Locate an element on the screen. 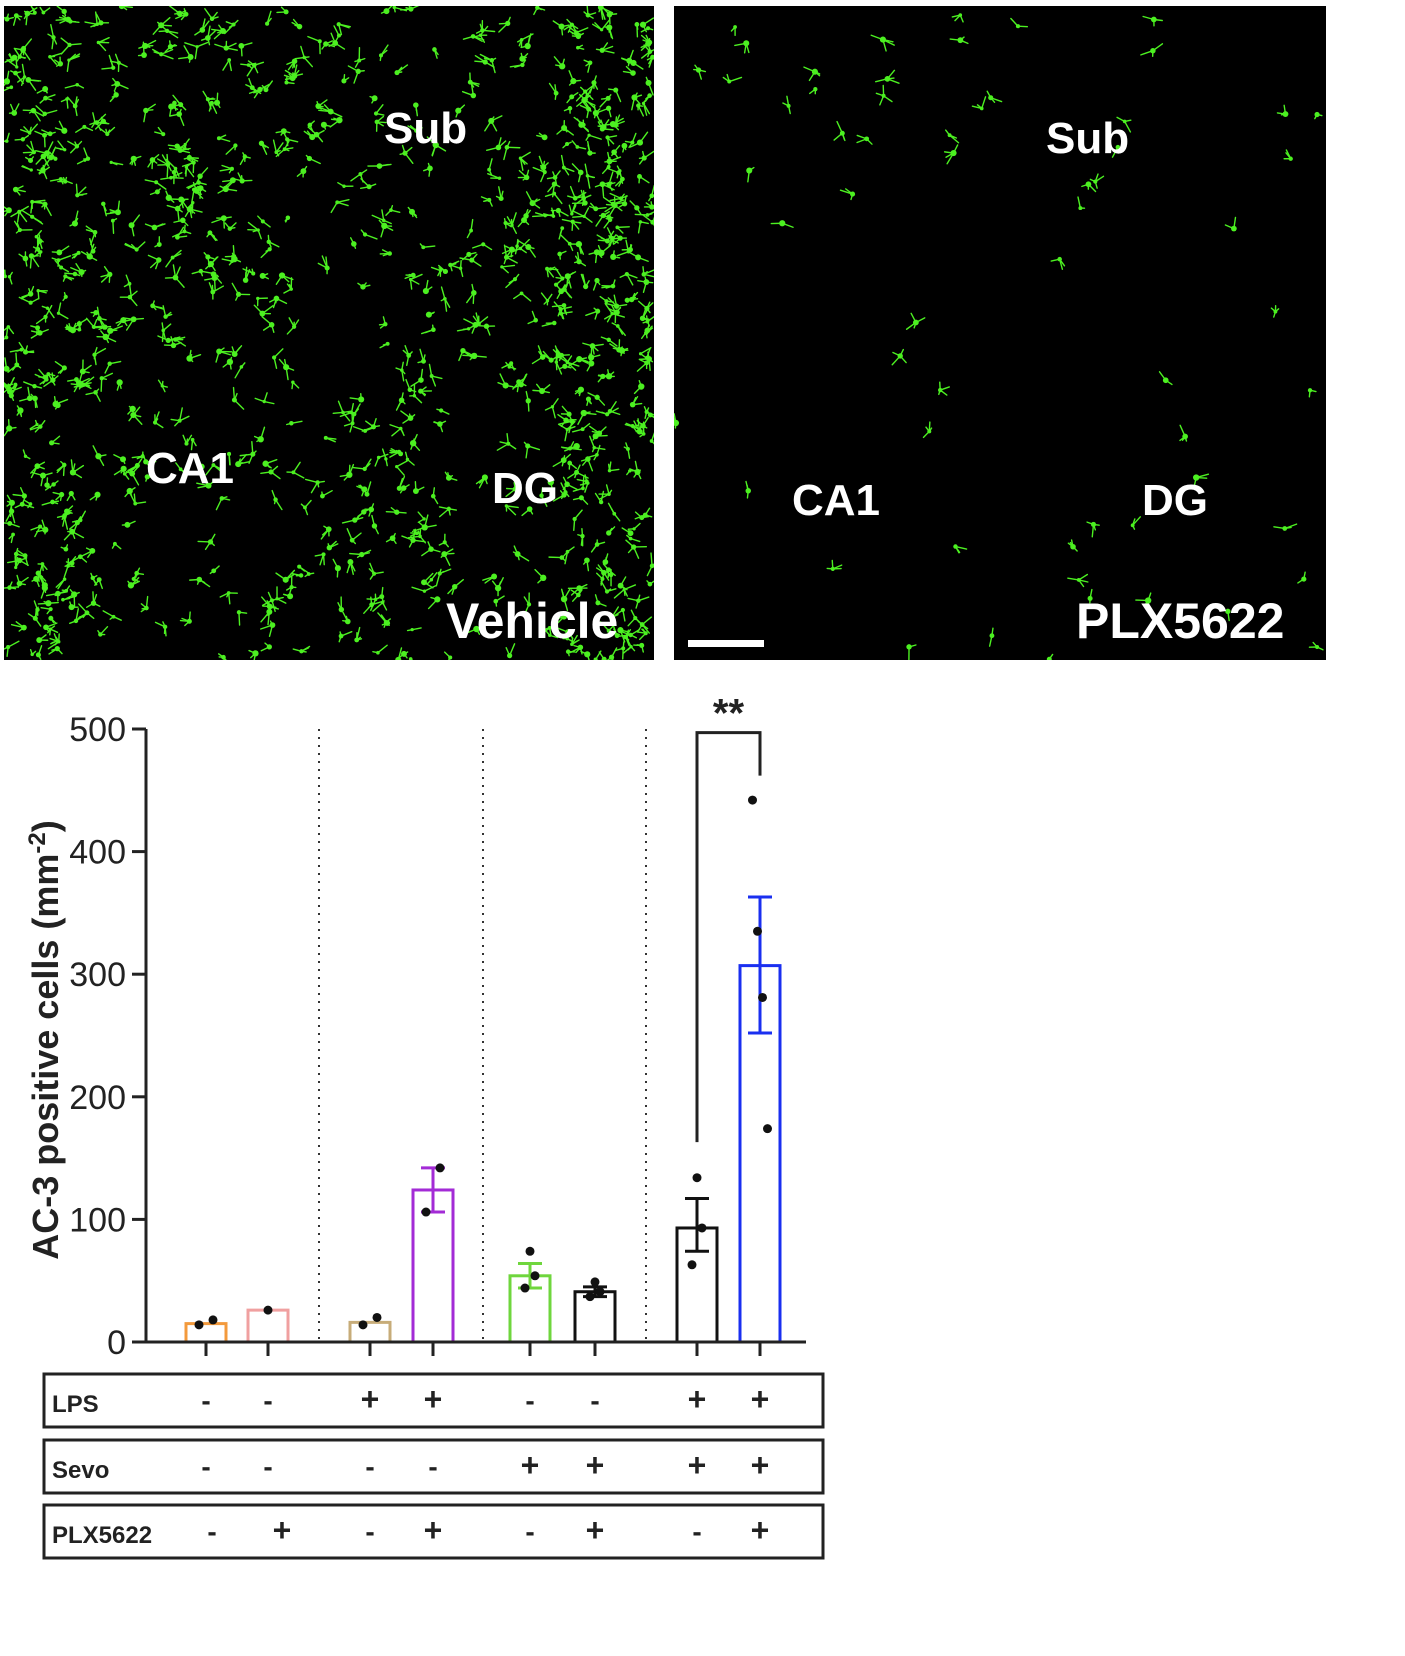 Image resolution: width=1405 pixels, height=1656 pixels. region-label-sub: Sub is located at coordinates (426, 128).